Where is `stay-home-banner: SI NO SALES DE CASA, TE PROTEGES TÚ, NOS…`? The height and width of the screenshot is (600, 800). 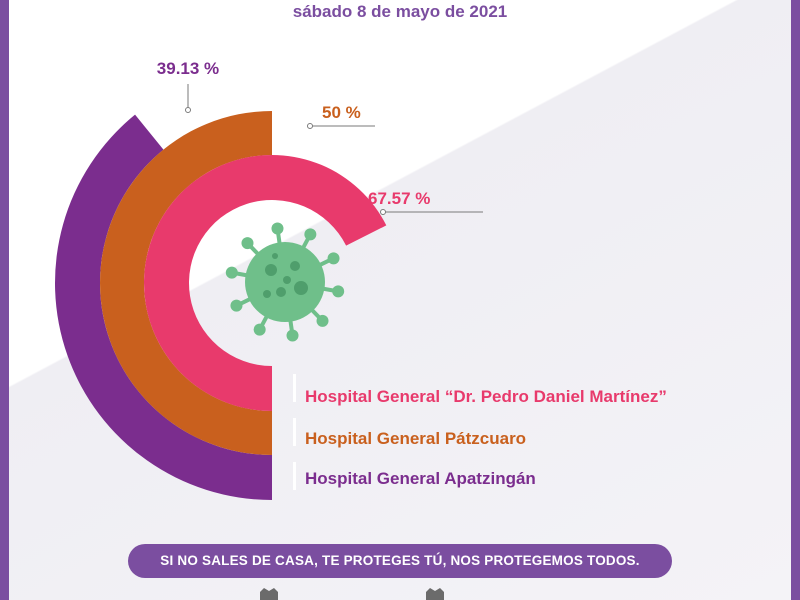
stay-home-banner: SI NO SALES DE CASA, TE PROTEGES TÚ, NOS… is located at coordinates (400, 561).